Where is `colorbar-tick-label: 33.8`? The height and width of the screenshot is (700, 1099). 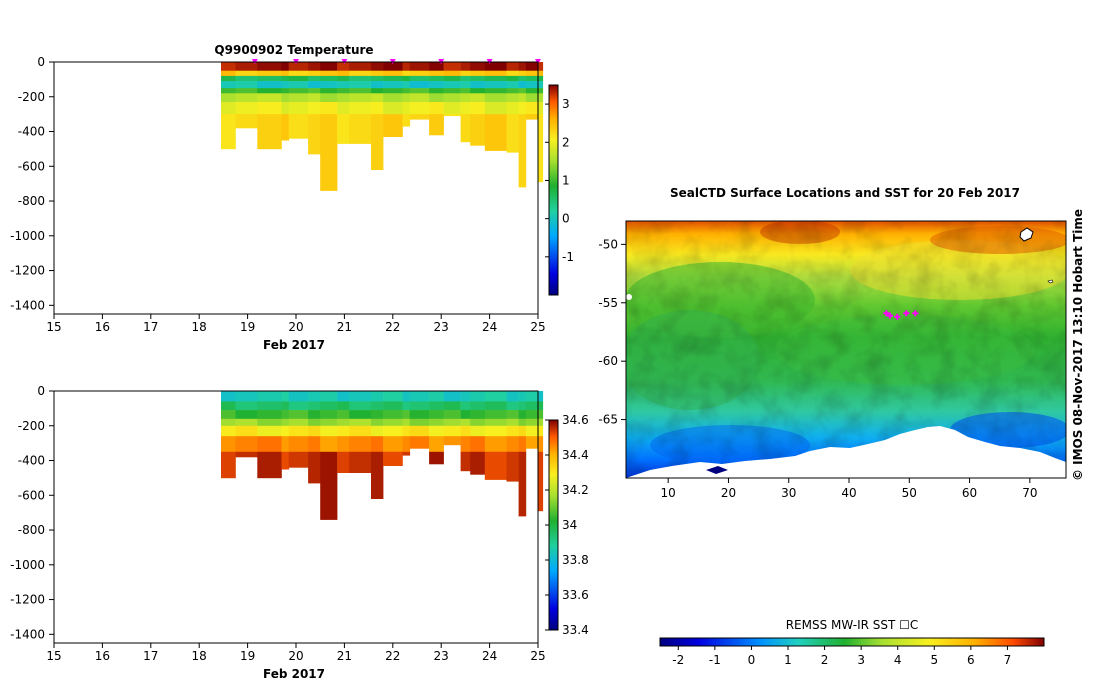
colorbar-tick-label: 33.8 is located at coordinates (575, 560).